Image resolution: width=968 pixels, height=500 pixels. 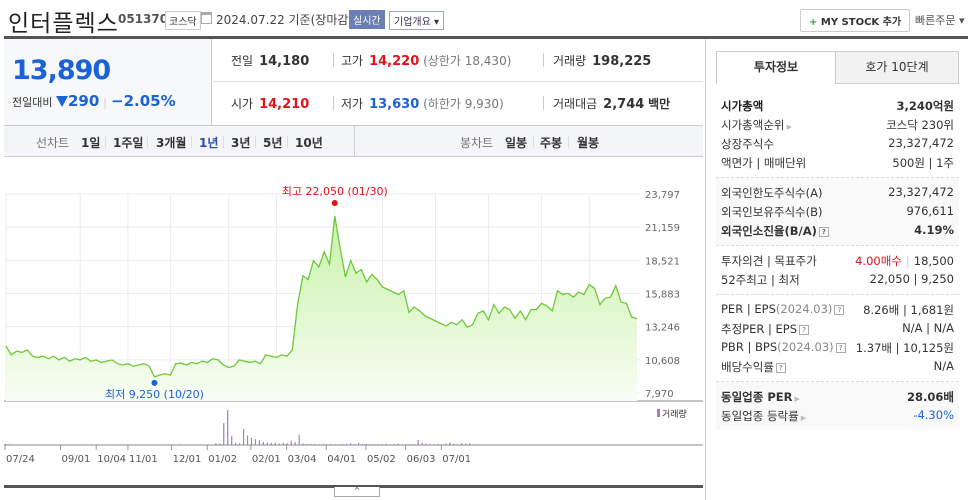 I want to click on plus-icon: +, so click(x=813, y=22).